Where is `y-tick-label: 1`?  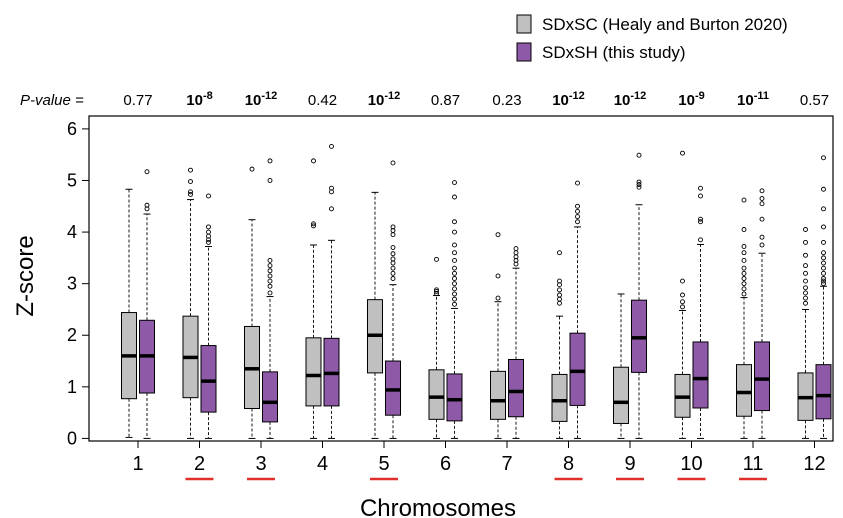
y-tick-label: 1 is located at coordinates (72, 387).